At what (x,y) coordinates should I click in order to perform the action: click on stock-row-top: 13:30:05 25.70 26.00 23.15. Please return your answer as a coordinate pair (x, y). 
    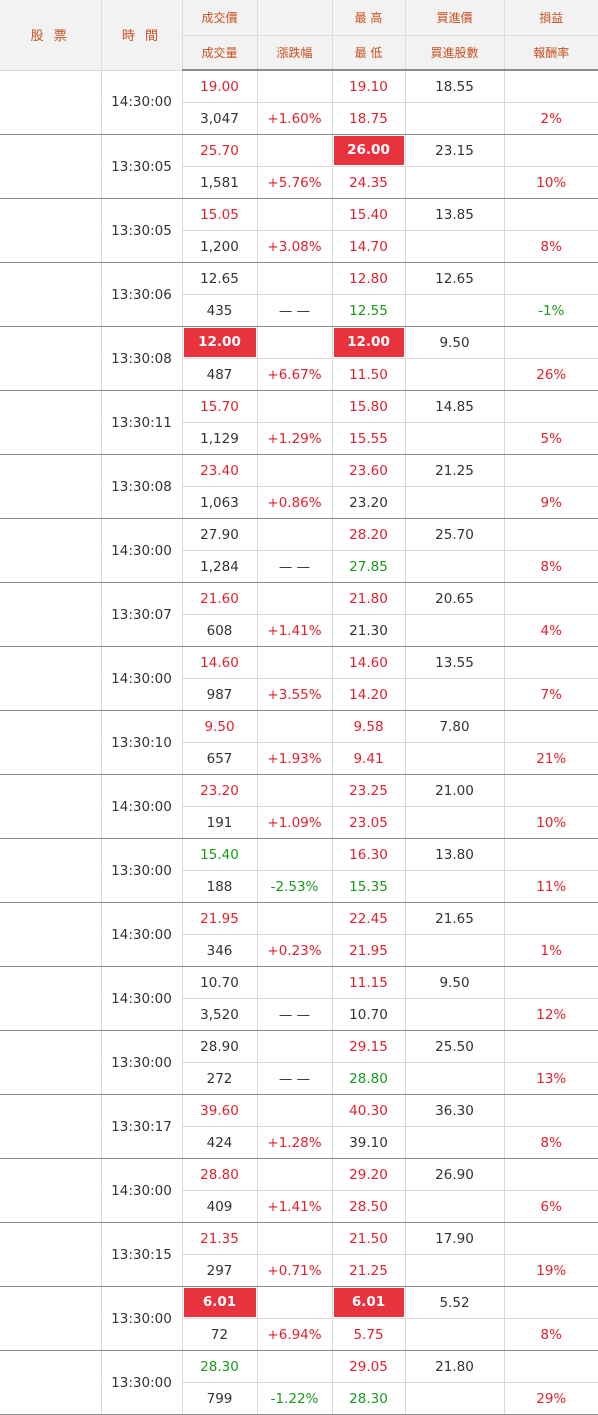
    Looking at the image, I should click on (299, 166).